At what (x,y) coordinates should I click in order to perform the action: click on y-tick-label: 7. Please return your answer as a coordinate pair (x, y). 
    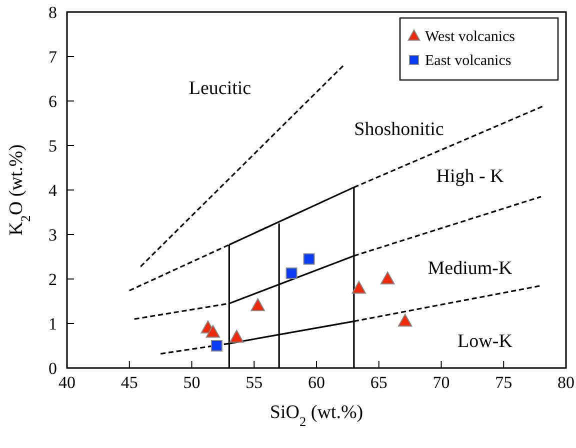
    Looking at the image, I should click on (53, 57).